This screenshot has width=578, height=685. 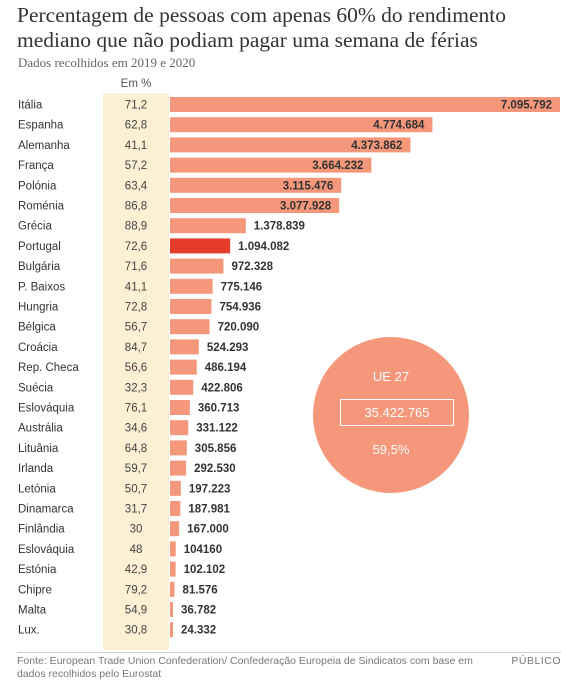 What do you see at coordinates (198, 631) in the screenshot?
I see `value-label-row-27: 24.332` at bounding box center [198, 631].